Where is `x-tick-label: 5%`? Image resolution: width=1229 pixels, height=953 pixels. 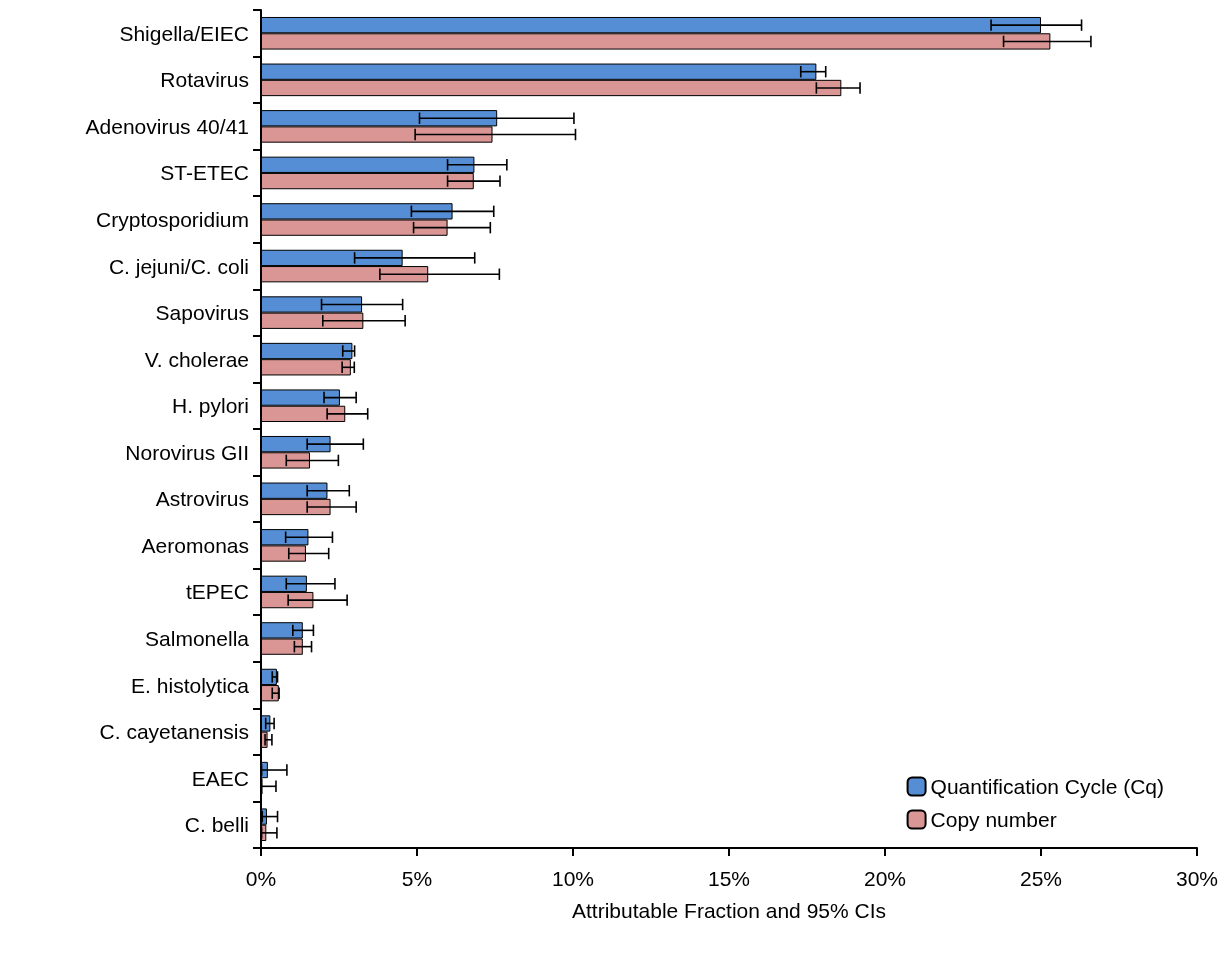 x-tick-label: 5% is located at coordinates (417, 878).